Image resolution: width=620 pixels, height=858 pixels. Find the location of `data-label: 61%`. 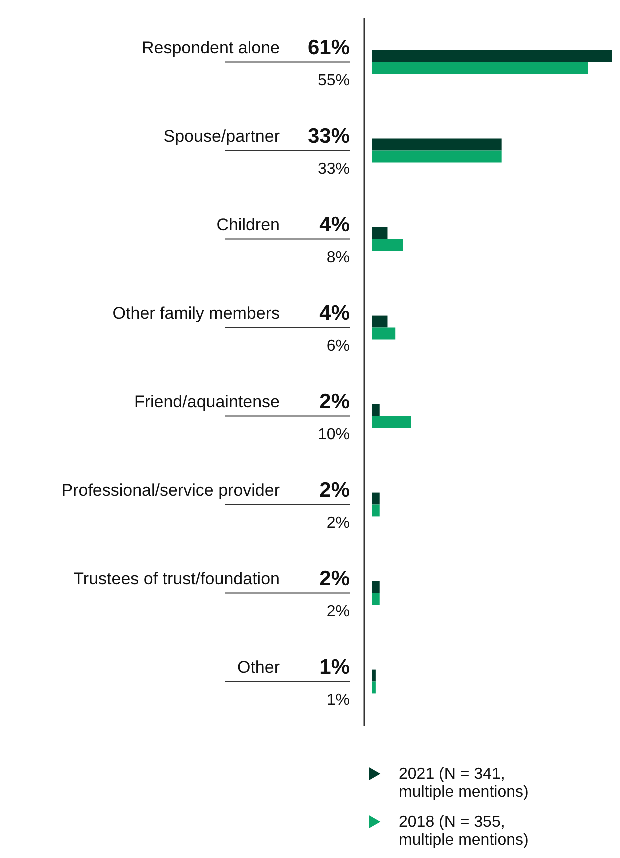

data-label: 61% is located at coordinates (329, 48).